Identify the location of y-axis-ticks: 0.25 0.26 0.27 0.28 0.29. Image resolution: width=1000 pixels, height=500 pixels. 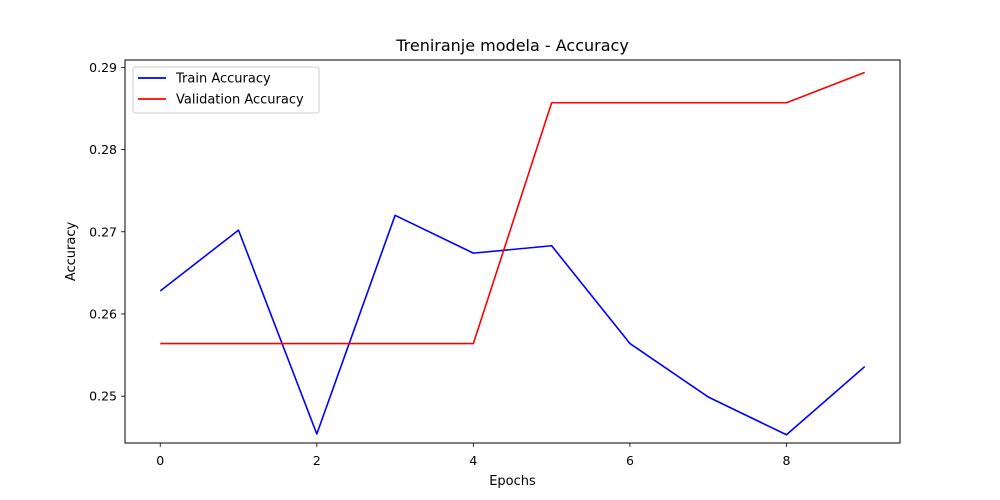
(107, 232).